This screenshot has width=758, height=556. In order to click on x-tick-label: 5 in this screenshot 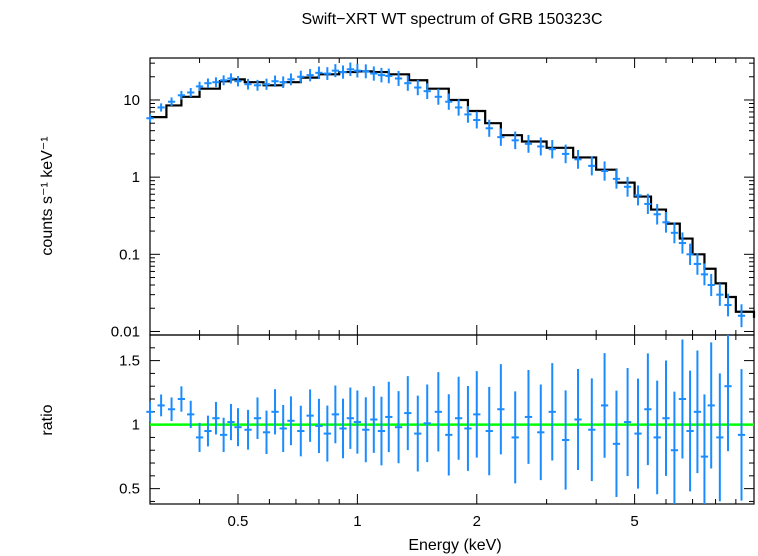, I will do `click(634, 521)`.